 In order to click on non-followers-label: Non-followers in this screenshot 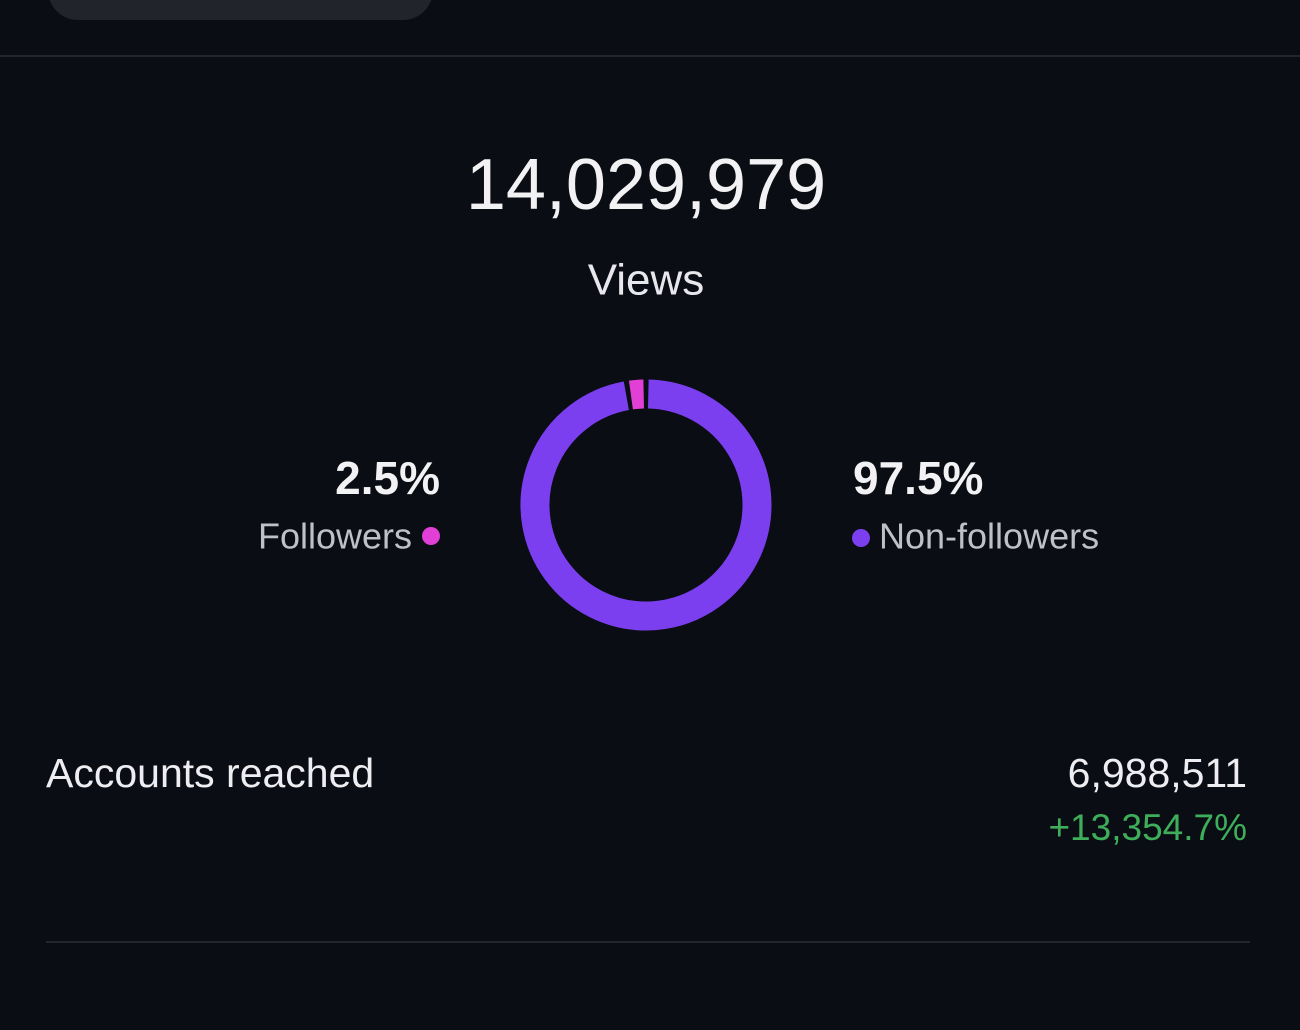, I will do `click(989, 536)`.